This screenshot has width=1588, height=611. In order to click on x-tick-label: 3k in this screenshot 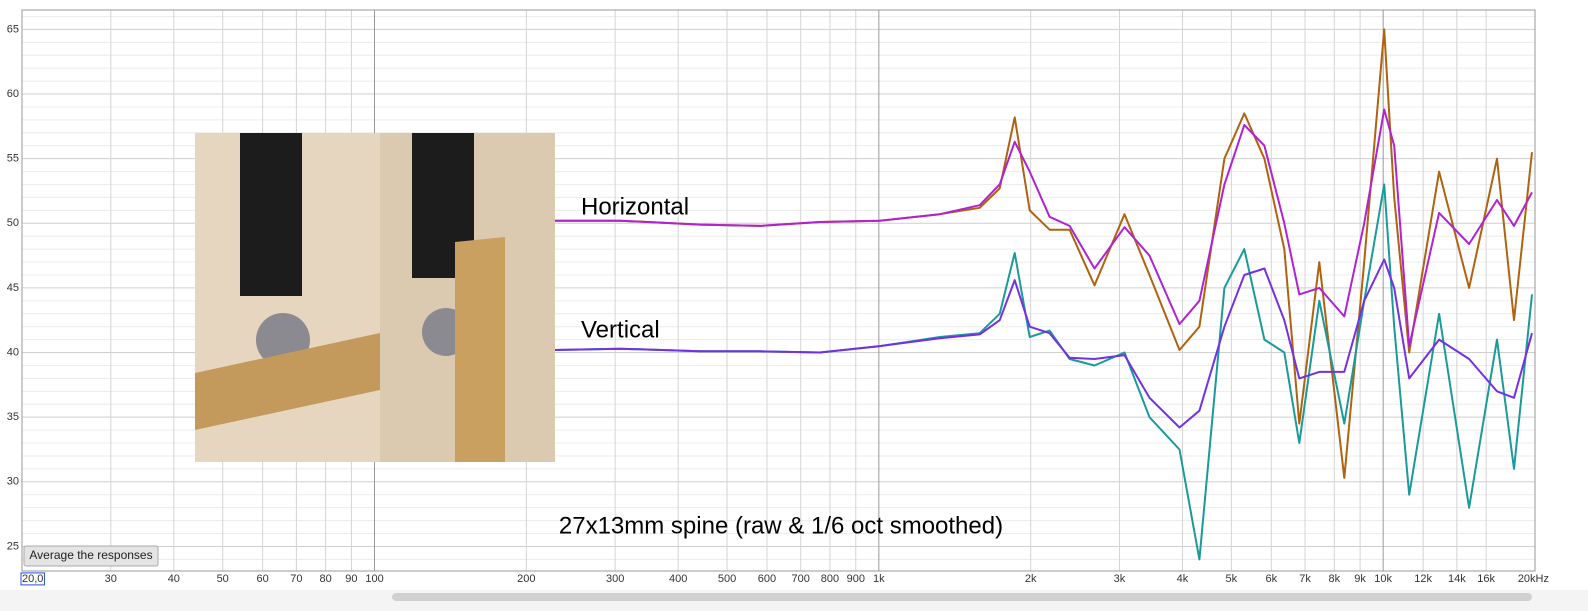, I will do `click(1120, 579)`.